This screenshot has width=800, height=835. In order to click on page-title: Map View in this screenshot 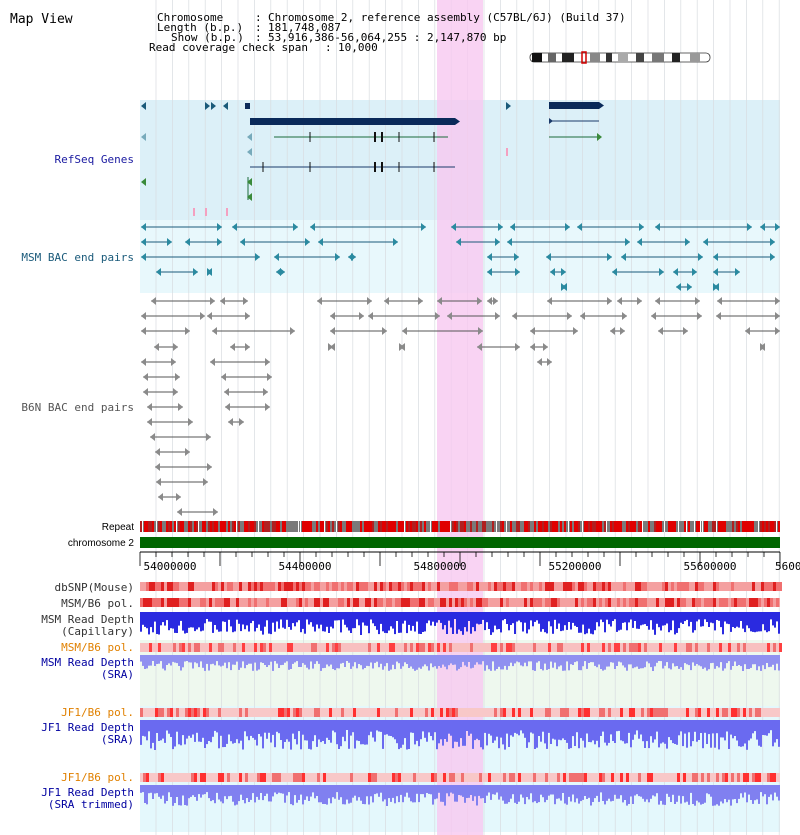, I will do `click(41, 19)`.